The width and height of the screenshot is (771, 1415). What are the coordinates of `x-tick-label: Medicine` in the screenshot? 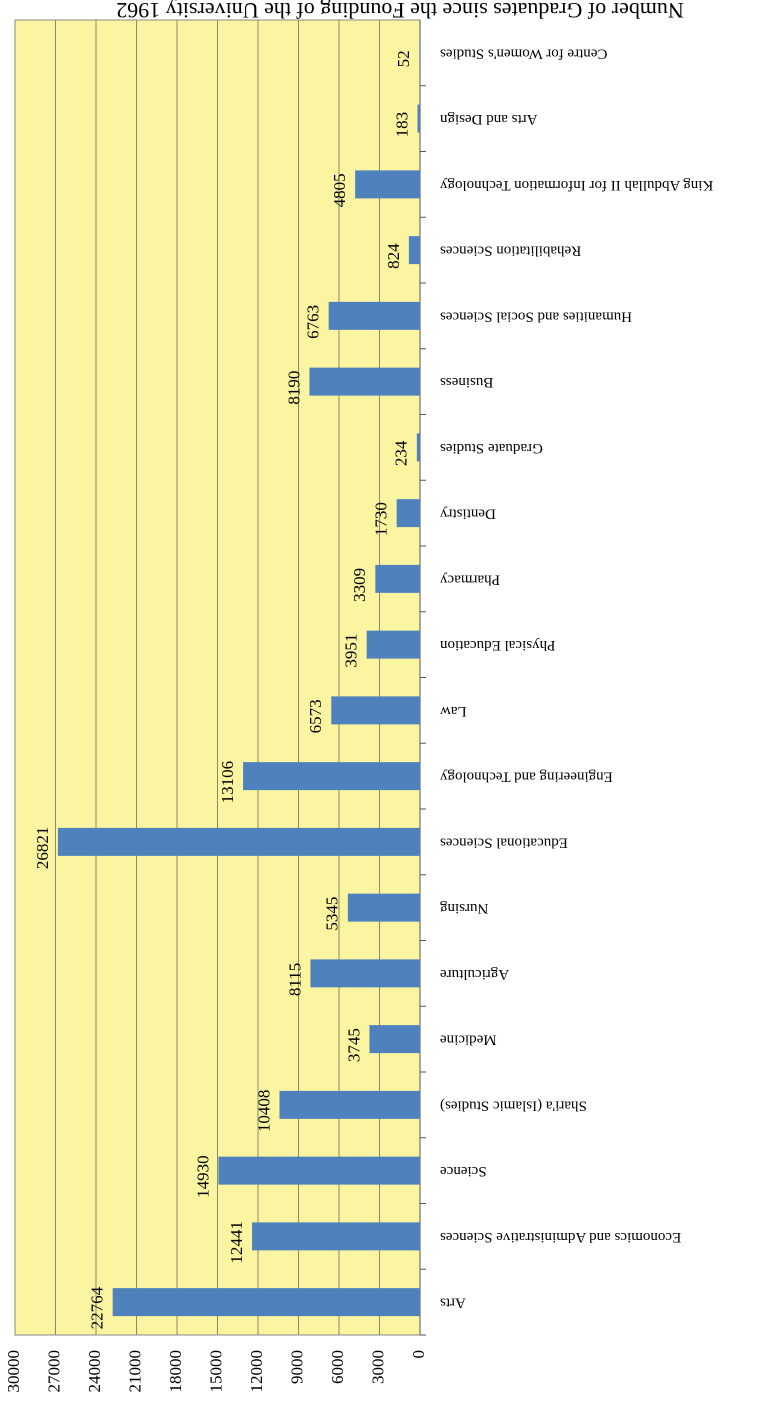 It's located at (468, 1040).